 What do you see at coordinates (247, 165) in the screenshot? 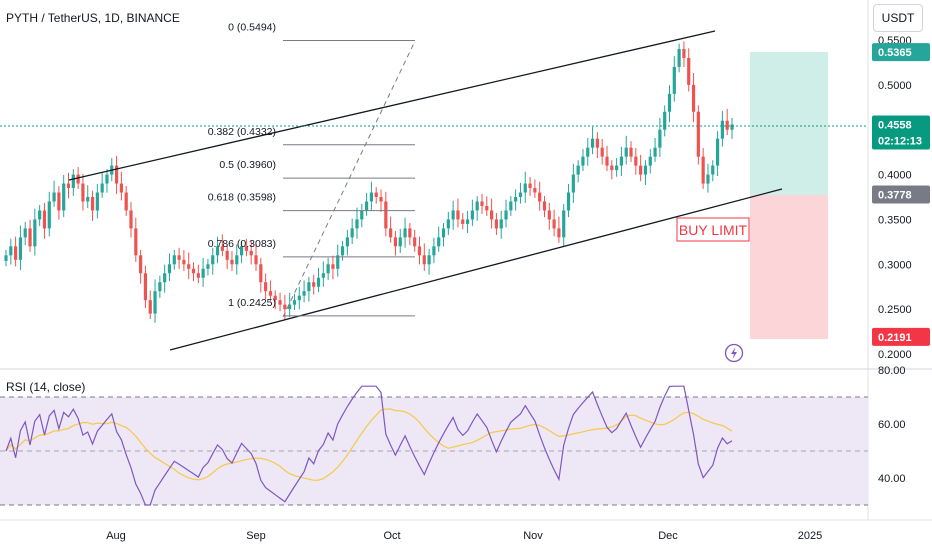
I see `fib-level-label: 0.5 (0.3960)` at bounding box center [247, 165].